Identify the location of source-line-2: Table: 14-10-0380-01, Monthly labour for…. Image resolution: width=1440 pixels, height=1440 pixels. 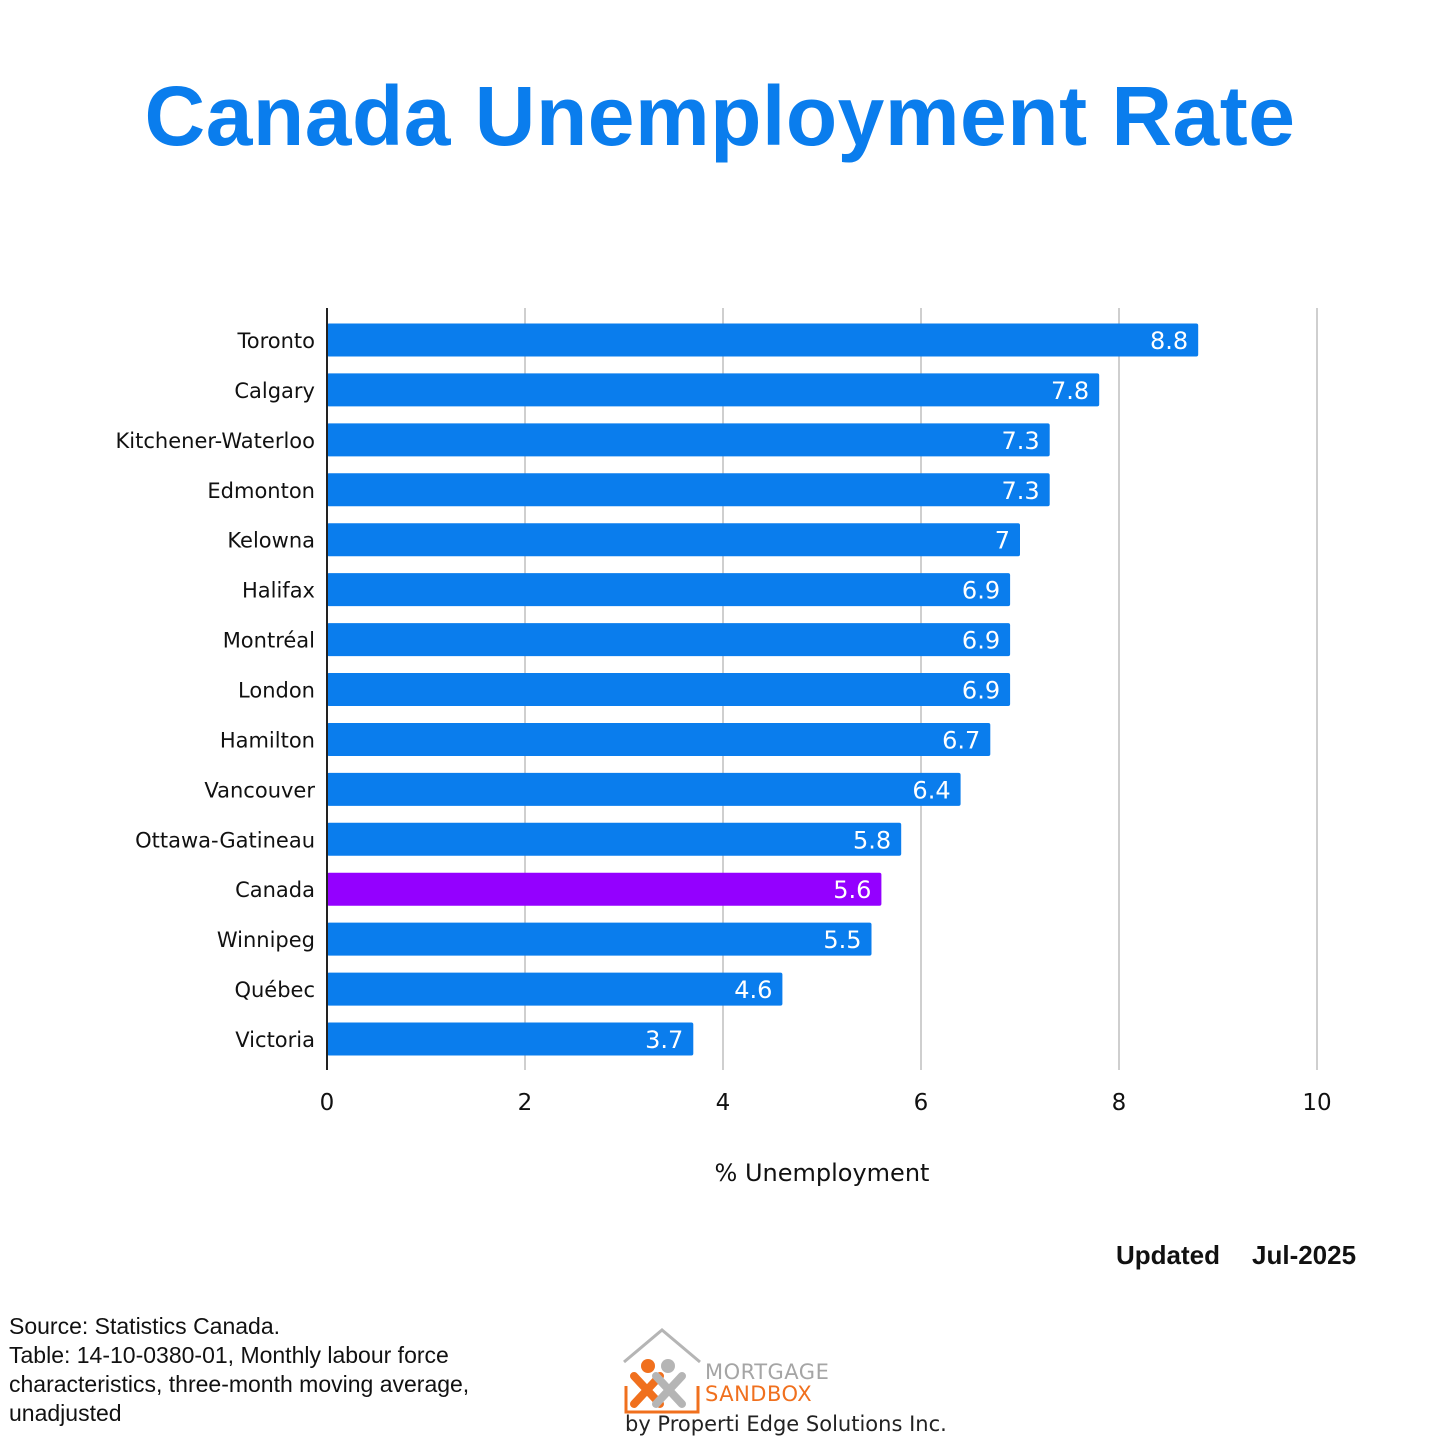
(239, 1384).